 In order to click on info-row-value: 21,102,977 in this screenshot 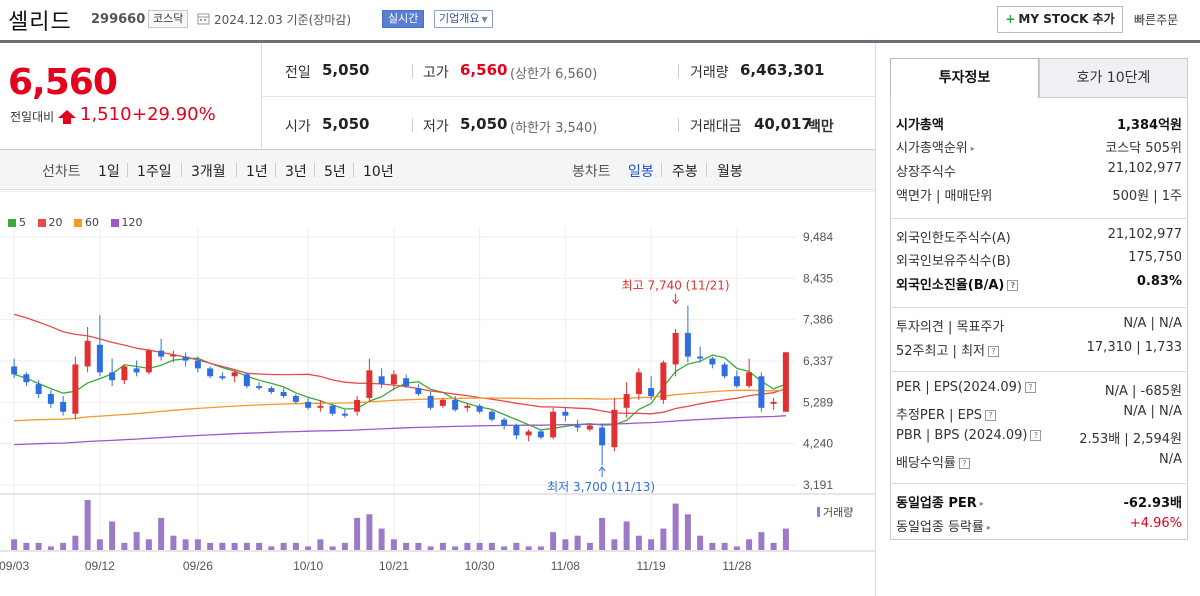, I will do `click(1144, 168)`.